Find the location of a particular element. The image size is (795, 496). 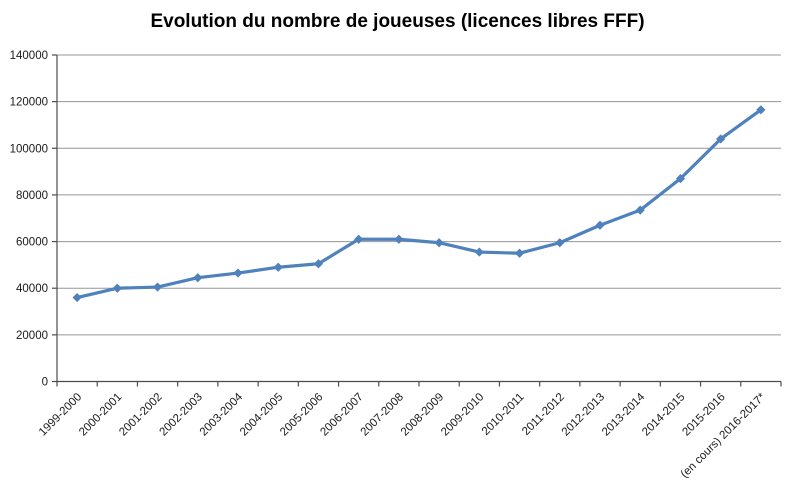

x-axis-label: 2010-2011 is located at coordinates (503, 414).